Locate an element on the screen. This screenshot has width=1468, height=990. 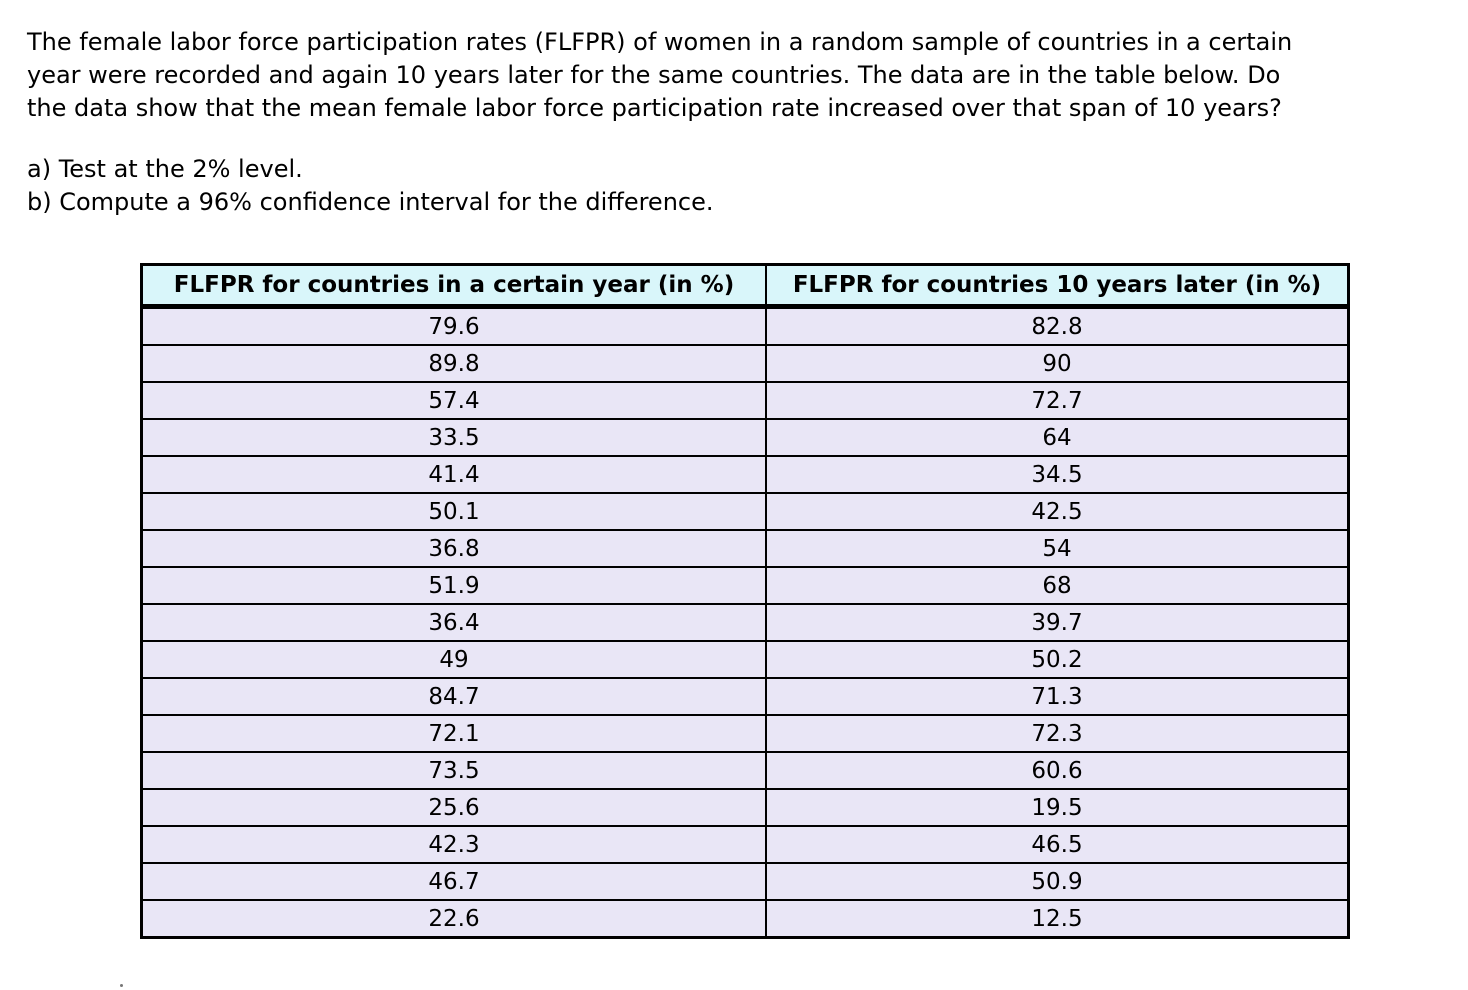
table-cell: 41.4 is located at coordinates (453, 474).